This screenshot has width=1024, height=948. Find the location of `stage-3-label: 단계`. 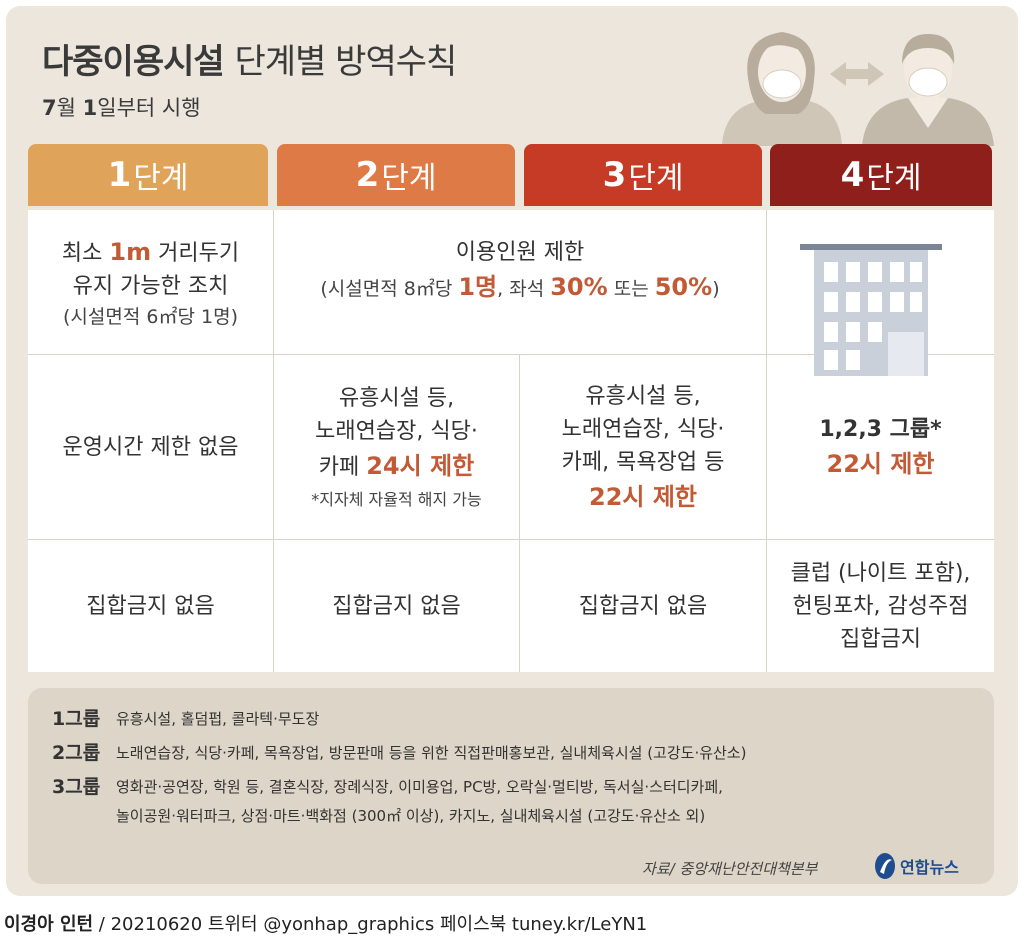

stage-3-label: 단계 is located at coordinates (656, 178).